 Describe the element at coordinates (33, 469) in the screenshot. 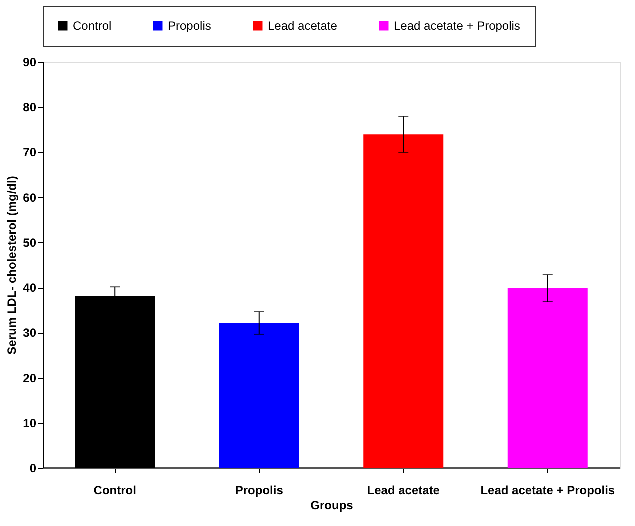

I see `y-tick-label: 0` at that location.